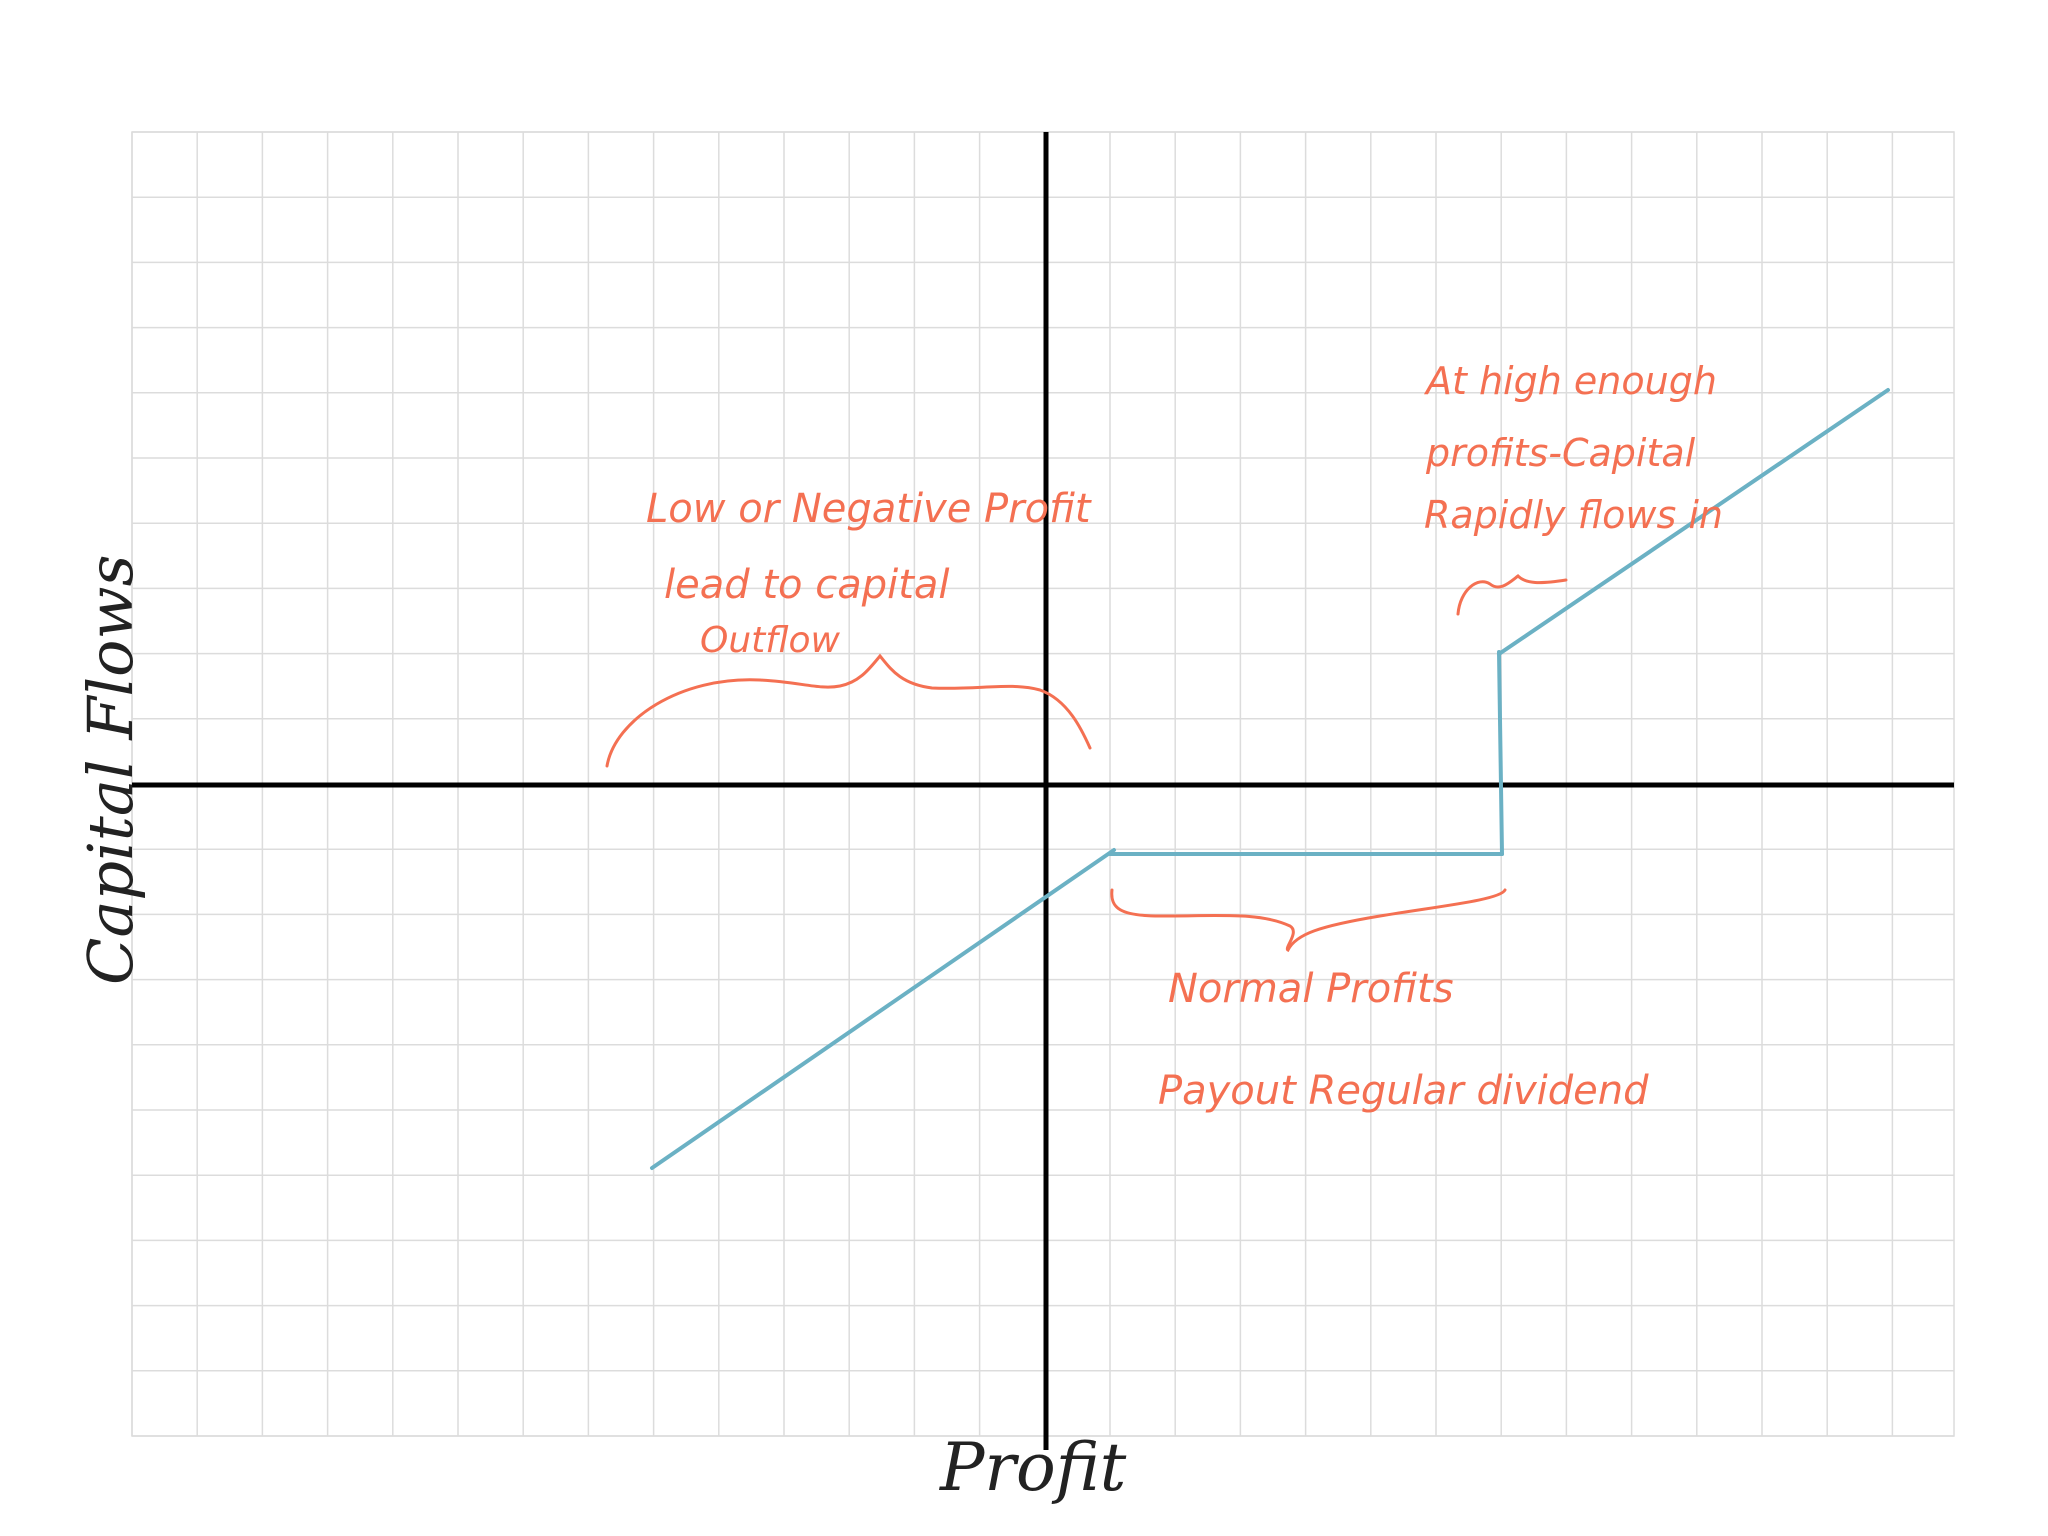 This screenshot has width=2048, height=1536. Describe the element at coordinates (883, 1009) in the screenshot. I see `curve-segment-outflow` at that location.